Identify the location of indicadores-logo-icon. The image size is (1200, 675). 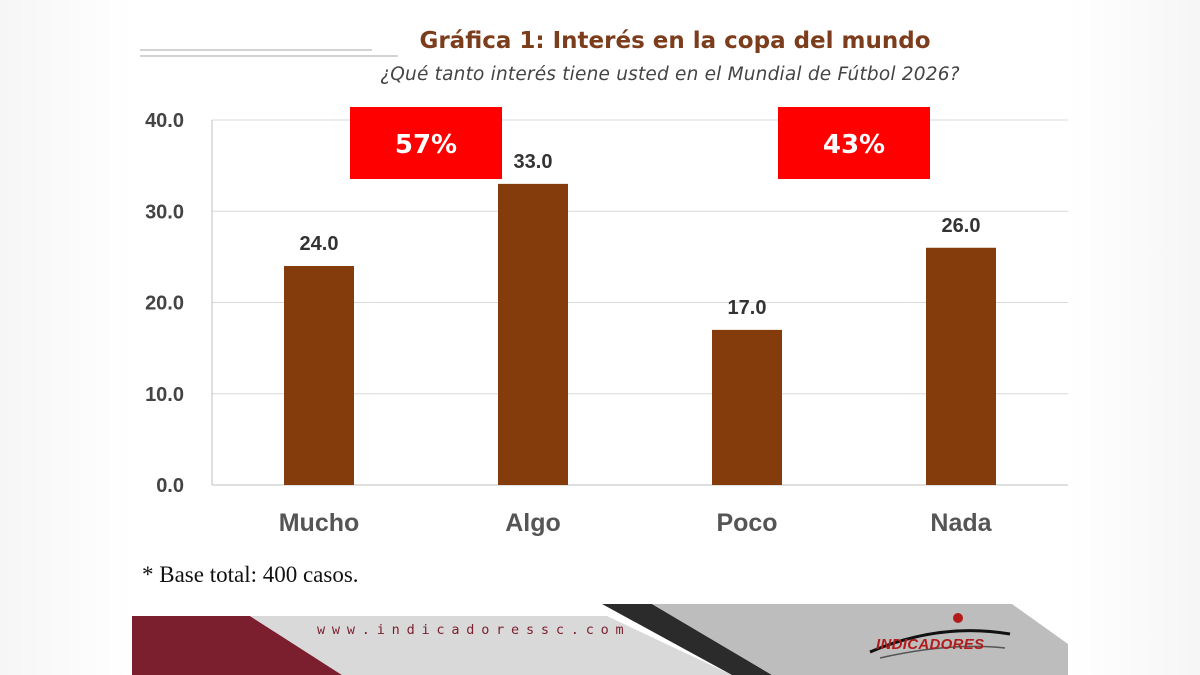
(940, 636).